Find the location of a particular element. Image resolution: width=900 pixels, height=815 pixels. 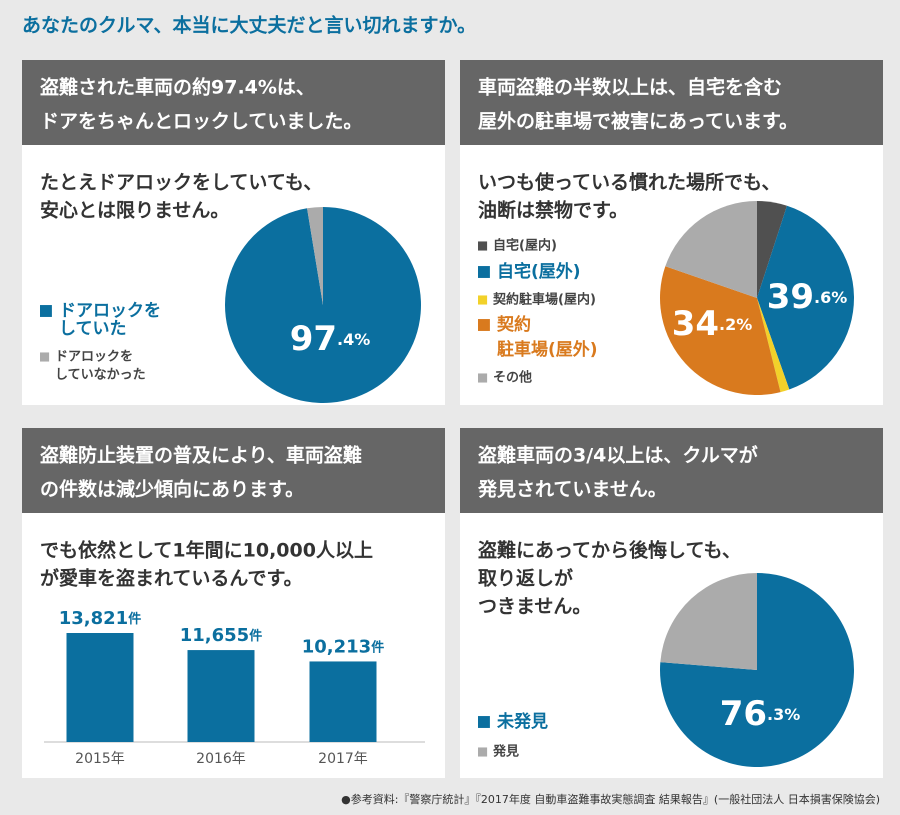

legend-label: 未発見 is located at coordinates (522, 721).